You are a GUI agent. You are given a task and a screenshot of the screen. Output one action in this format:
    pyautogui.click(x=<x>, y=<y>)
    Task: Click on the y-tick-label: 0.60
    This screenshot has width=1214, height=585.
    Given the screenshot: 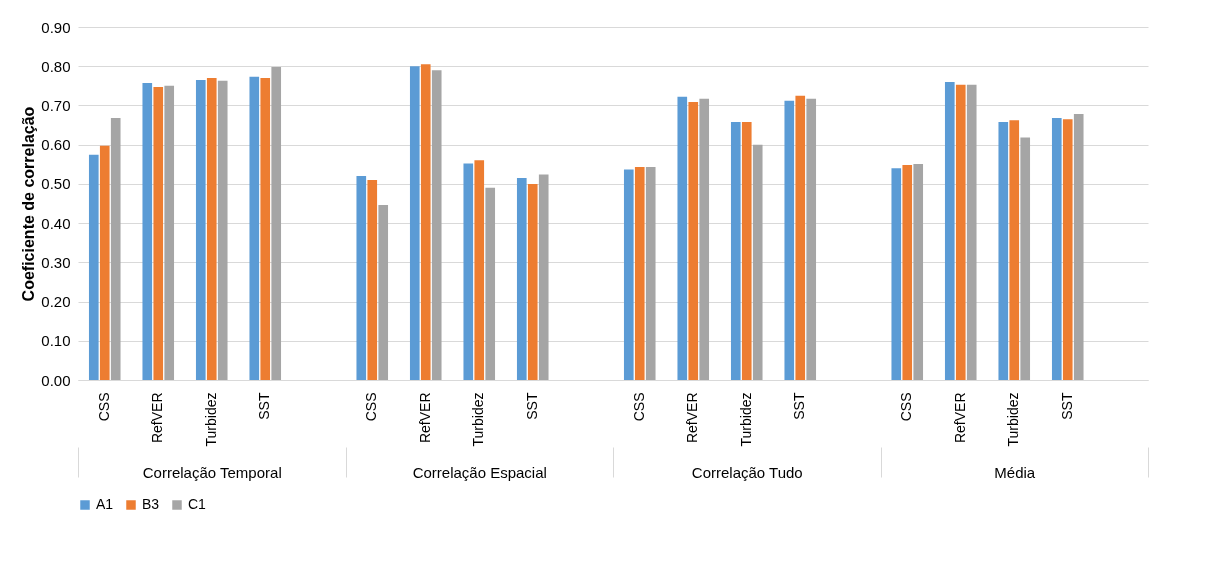 What is the action you would take?
    pyautogui.click(x=56, y=145)
    